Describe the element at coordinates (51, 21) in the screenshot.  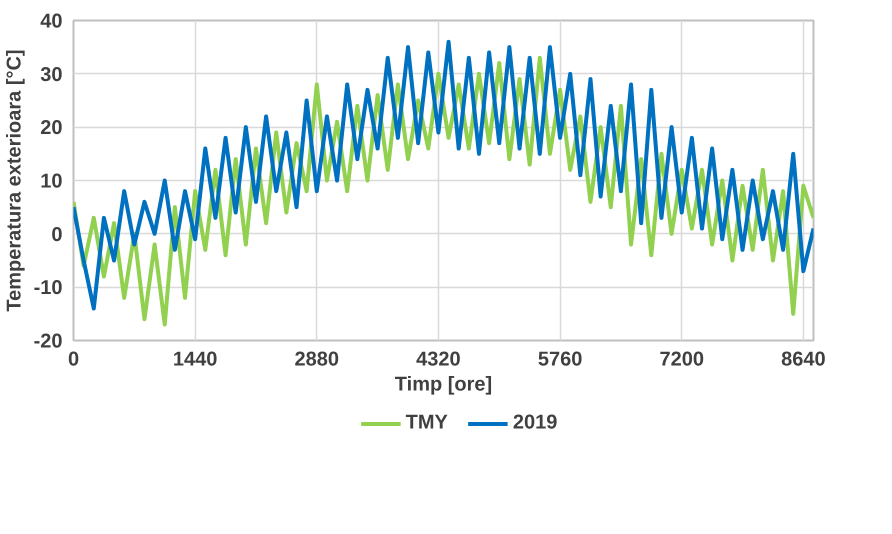
I see `y-tick-label: 40` at that location.